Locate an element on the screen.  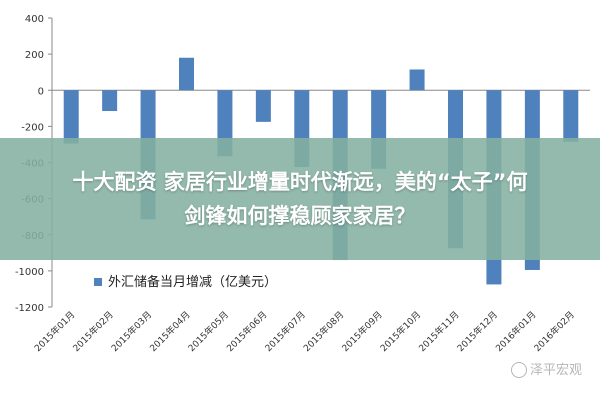
watermark: 泽平宏观 is located at coordinates (546, 368).